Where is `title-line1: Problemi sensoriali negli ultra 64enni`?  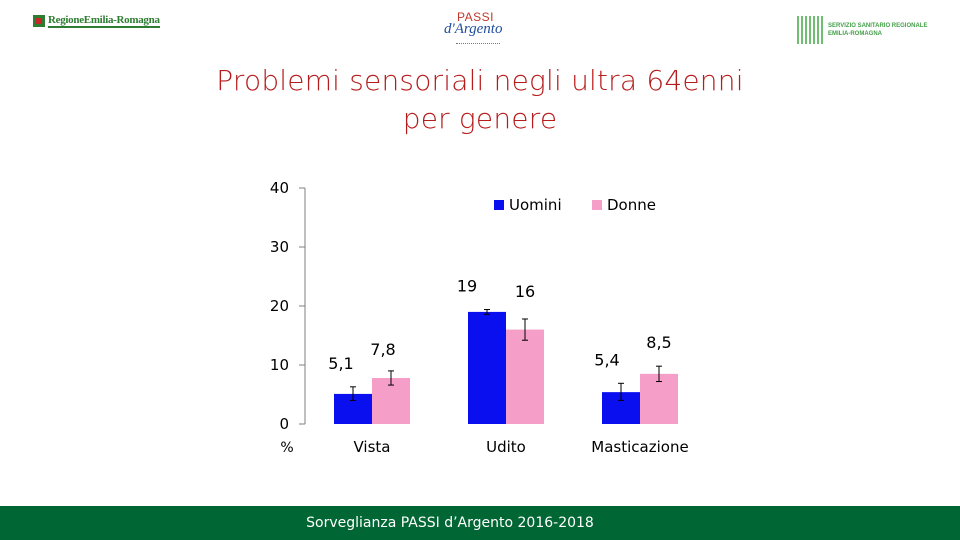 title-line1: Problemi sensoriali negli ultra 64enni is located at coordinates (480, 80).